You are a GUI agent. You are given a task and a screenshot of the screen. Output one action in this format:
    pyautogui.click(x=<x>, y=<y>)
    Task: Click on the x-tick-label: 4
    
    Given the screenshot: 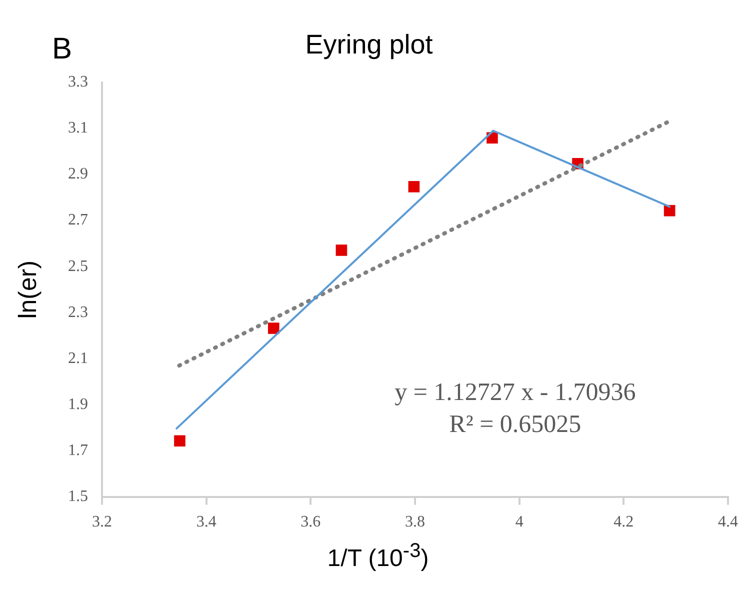 What is the action you would take?
    pyautogui.click(x=519, y=522)
    